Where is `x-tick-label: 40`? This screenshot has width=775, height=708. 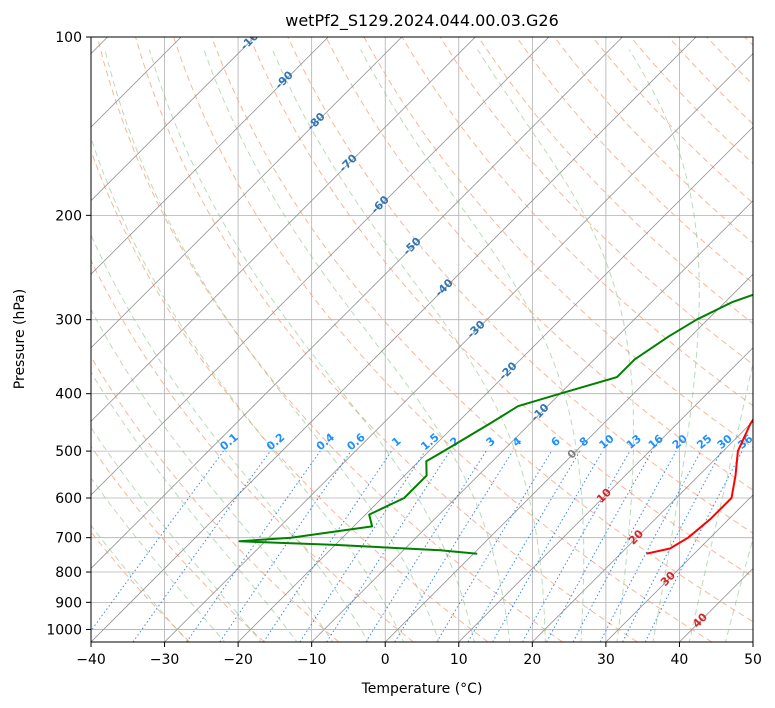 x-tick-label: 40 is located at coordinates (680, 660).